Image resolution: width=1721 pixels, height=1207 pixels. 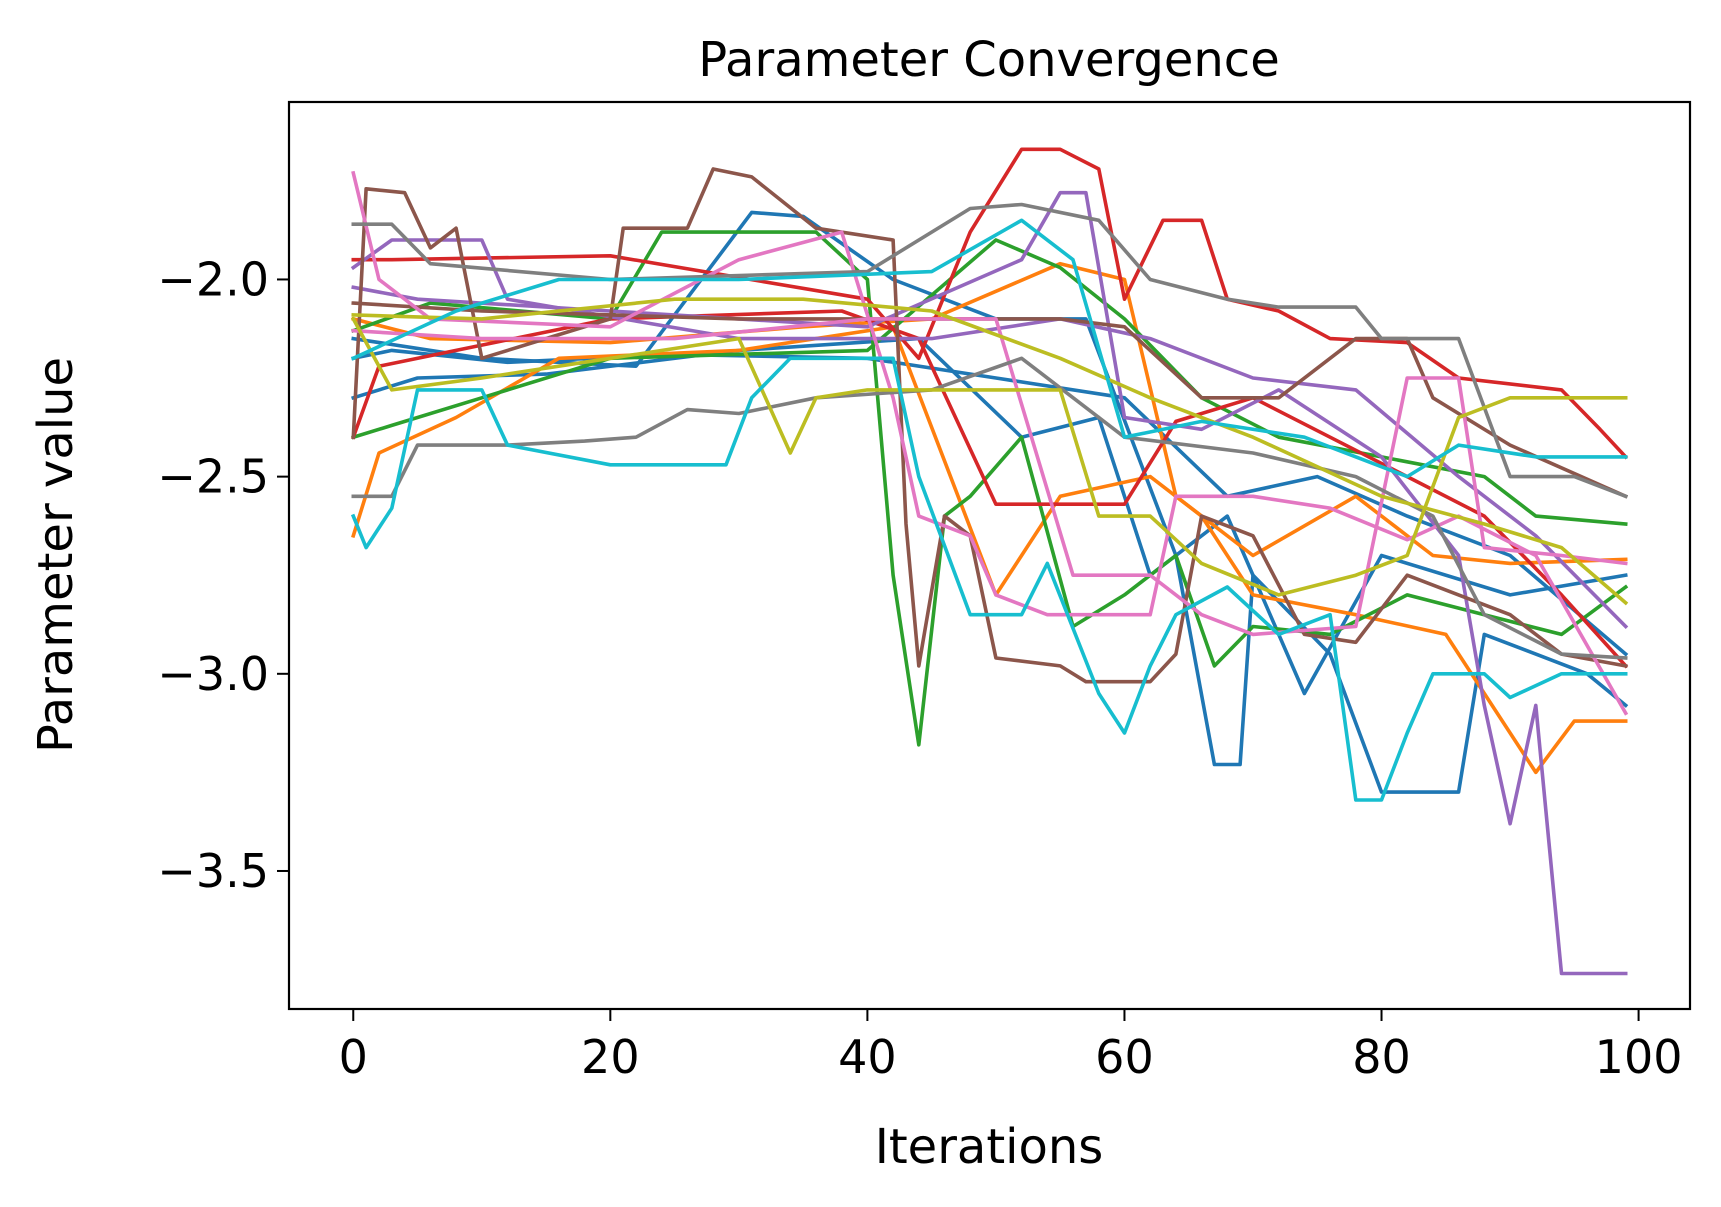 What do you see at coordinates (989, 1147) in the screenshot?
I see `x-axis-label: Iterations` at bounding box center [989, 1147].